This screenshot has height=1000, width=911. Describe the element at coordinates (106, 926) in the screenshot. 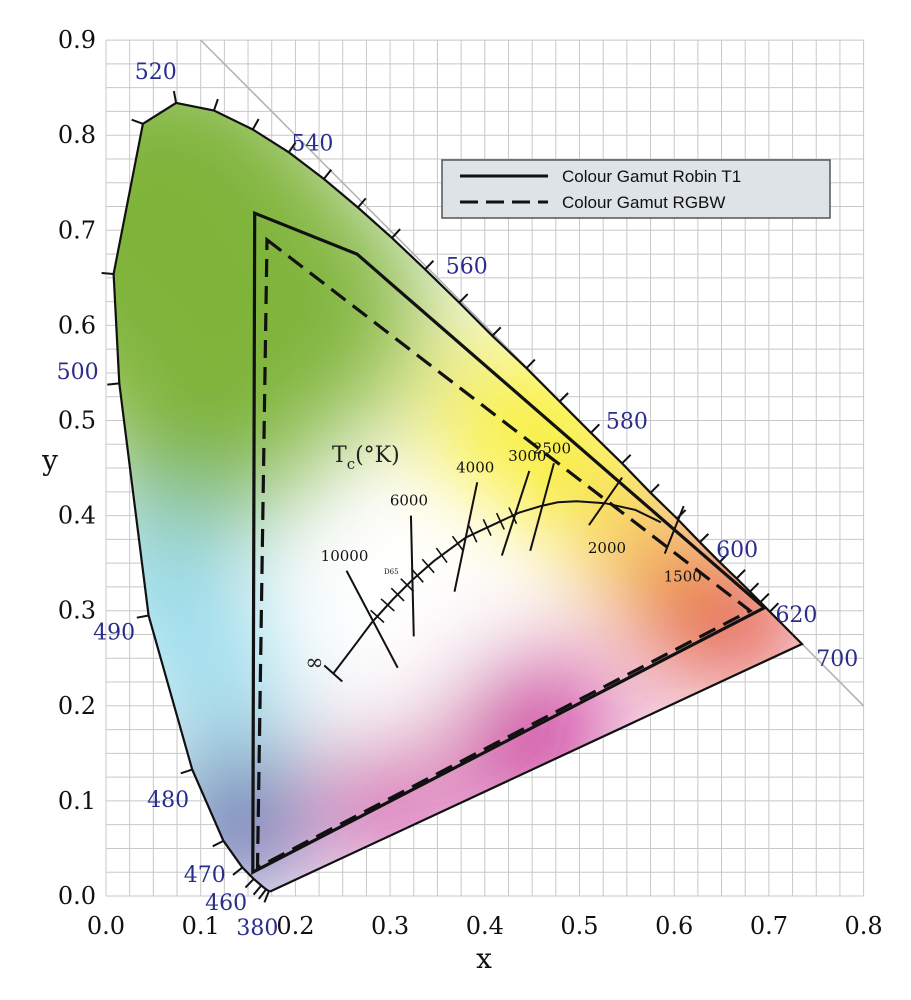

I see `x-tick-label: 0.0` at that location.